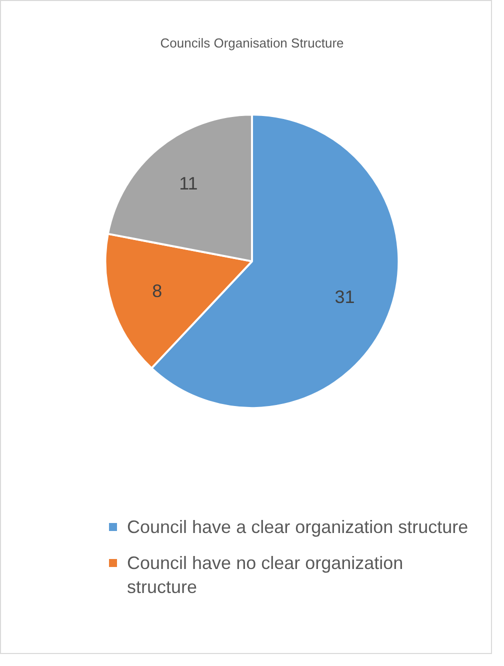 Image resolution: width=504 pixels, height=666 pixels. I want to click on chart-title: Councils Organisation Structure, so click(252, 42).